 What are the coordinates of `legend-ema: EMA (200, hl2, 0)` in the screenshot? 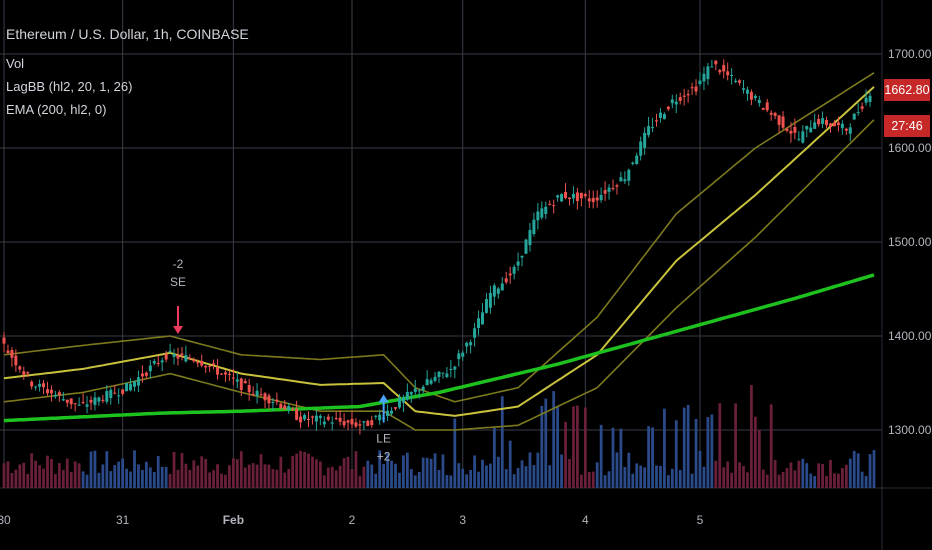 It's located at (56, 109).